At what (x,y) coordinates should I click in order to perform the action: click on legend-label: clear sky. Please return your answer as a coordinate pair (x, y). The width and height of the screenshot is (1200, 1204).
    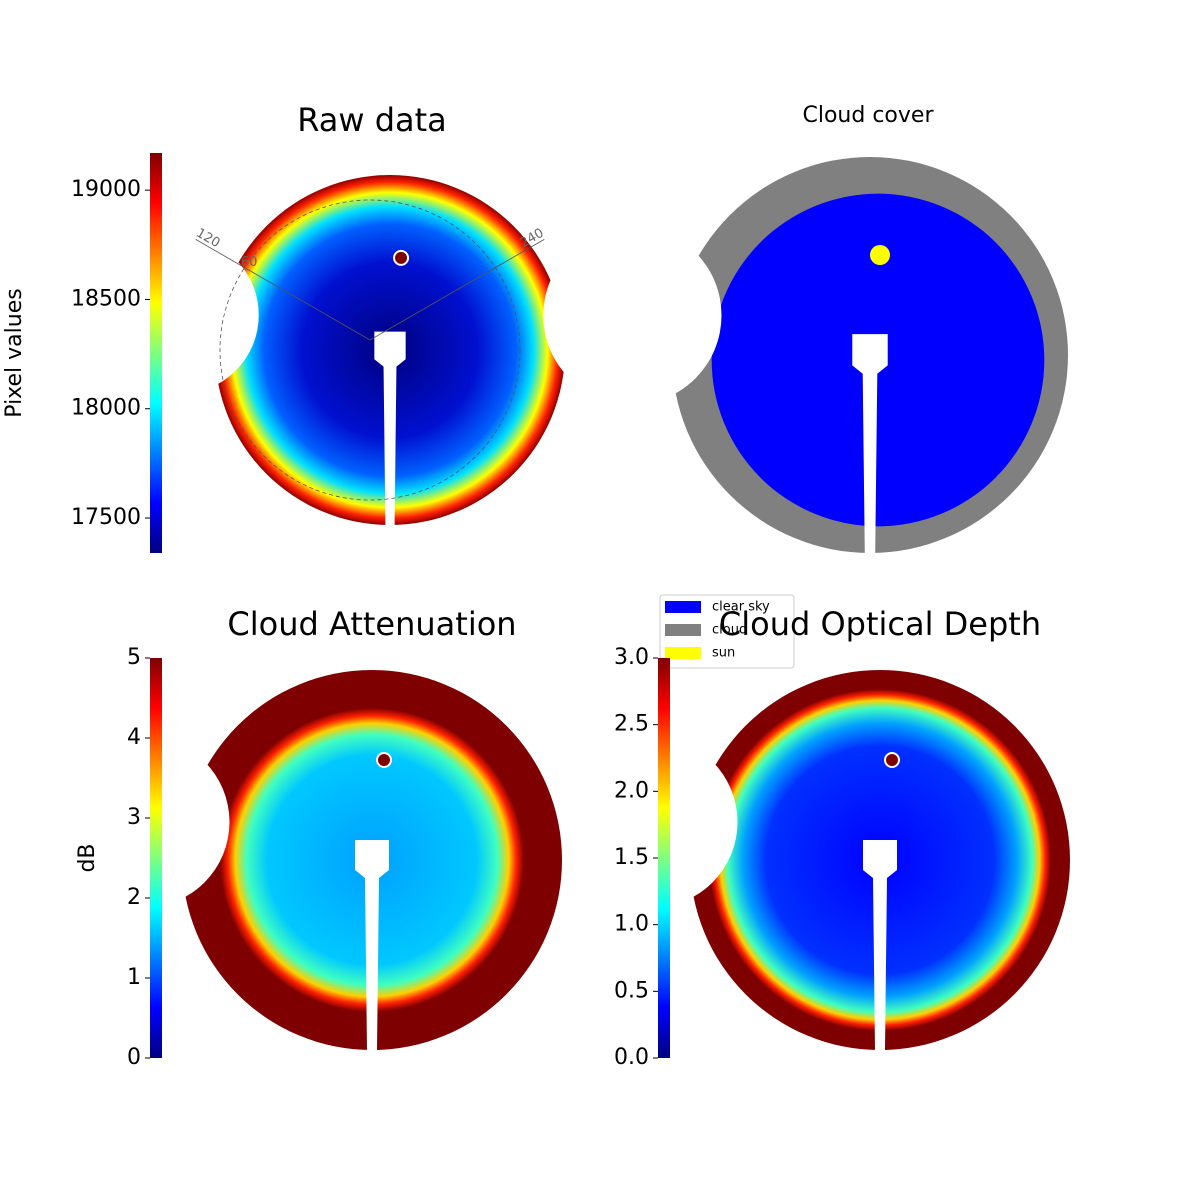
    Looking at the image, I should click on (741, 607).